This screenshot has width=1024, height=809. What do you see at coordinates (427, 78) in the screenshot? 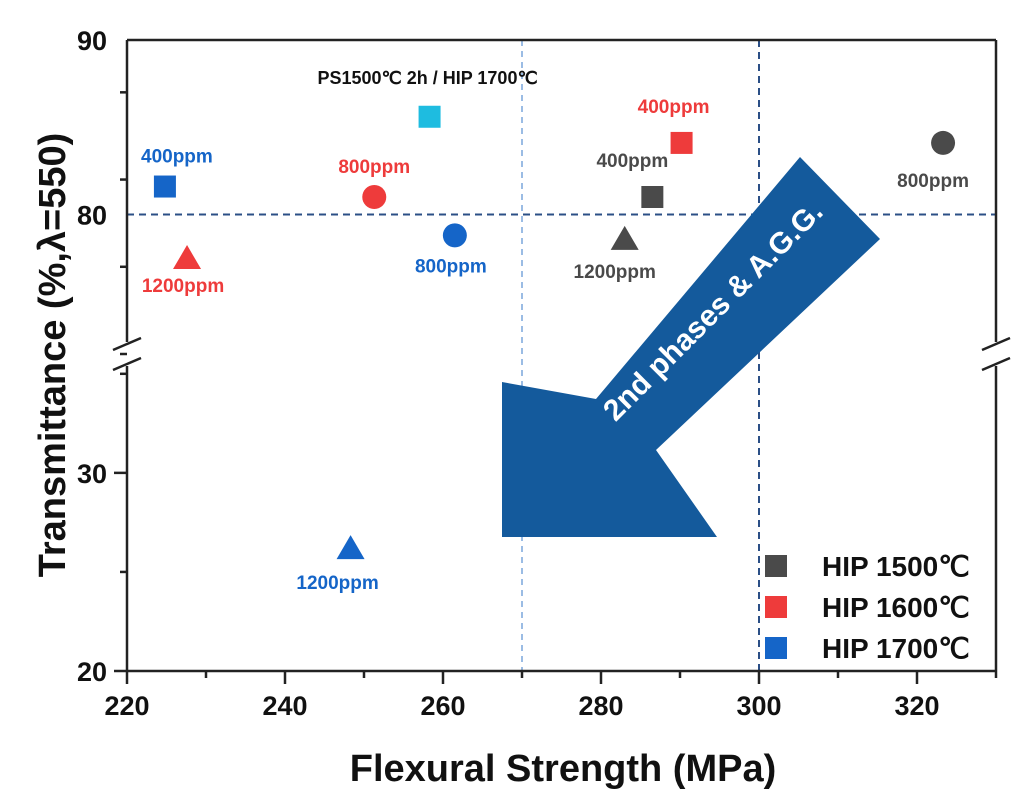
I see `series-annotation-label: PS1500℃ 2h / HIP 1700℃` at bounding box center [427, 78].